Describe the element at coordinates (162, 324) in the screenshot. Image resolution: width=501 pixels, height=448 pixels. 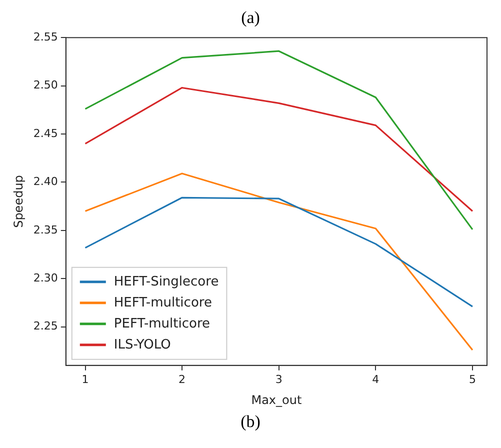
I see `legend-label: PEFT-multicore` at that location.